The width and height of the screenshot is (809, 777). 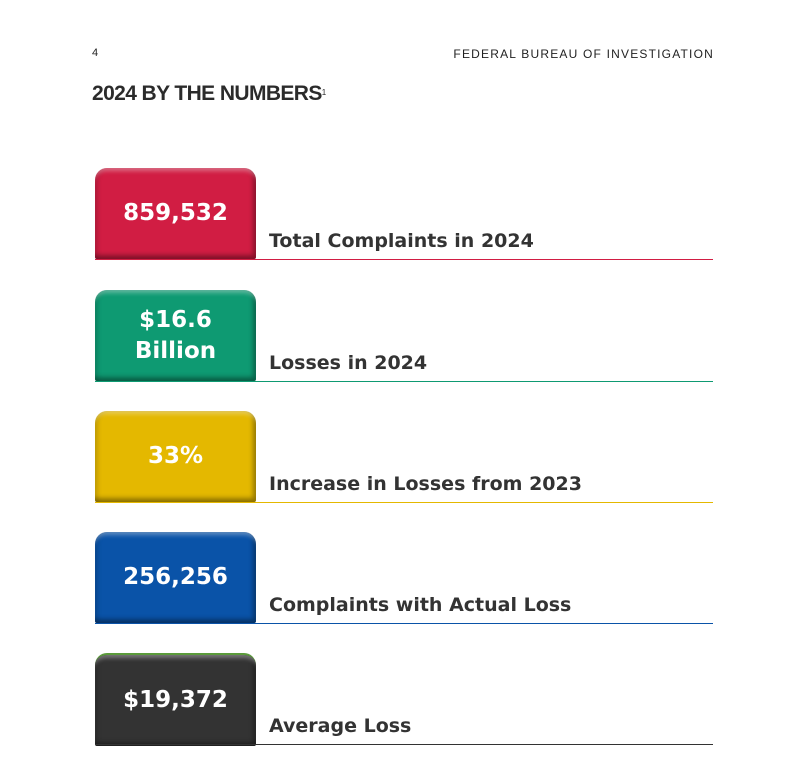 What do you see at coordinates (323, 92) in the screenshot?
I see `footnote-marker: 1` at bounding box center [323, 92].